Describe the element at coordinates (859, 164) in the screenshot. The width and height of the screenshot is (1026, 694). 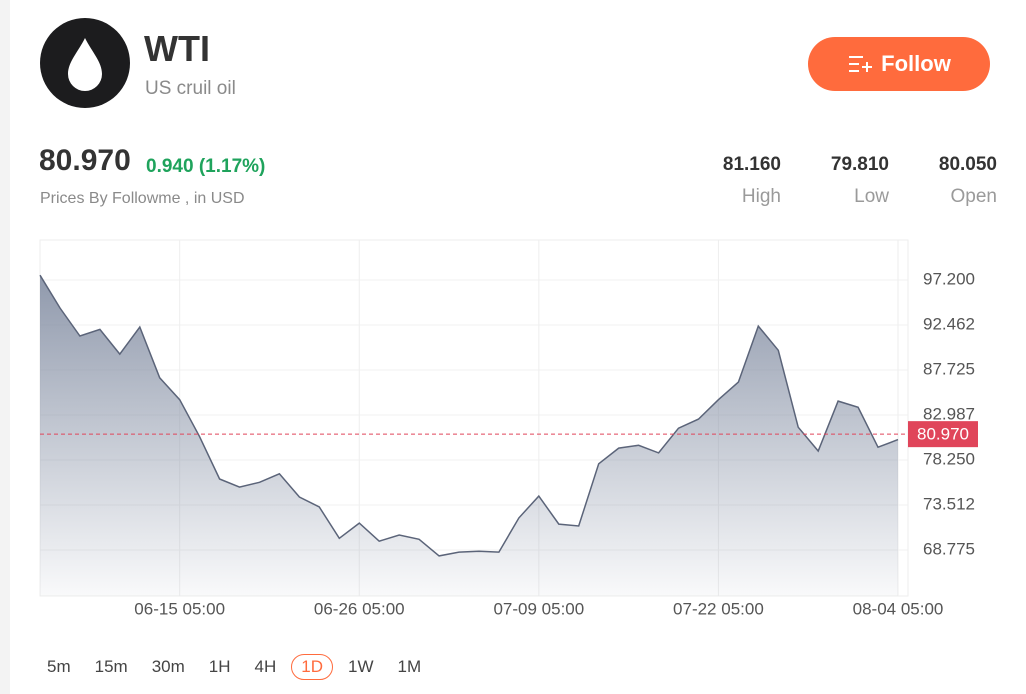
I see `stat-value: 79.810` at that location.